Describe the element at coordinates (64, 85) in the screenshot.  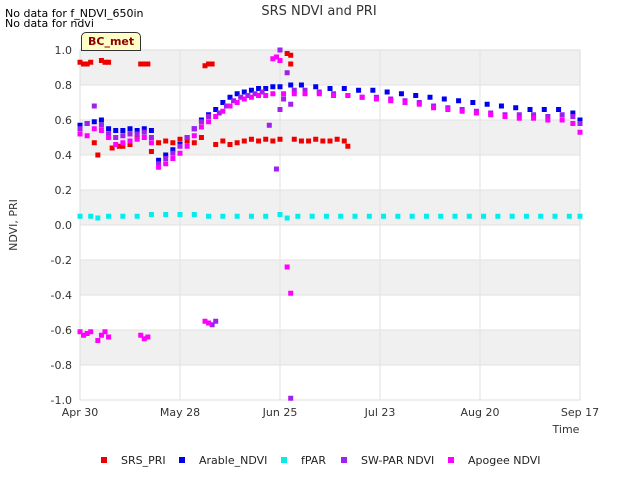
I see `y-tick-label: 0.8` at that location.